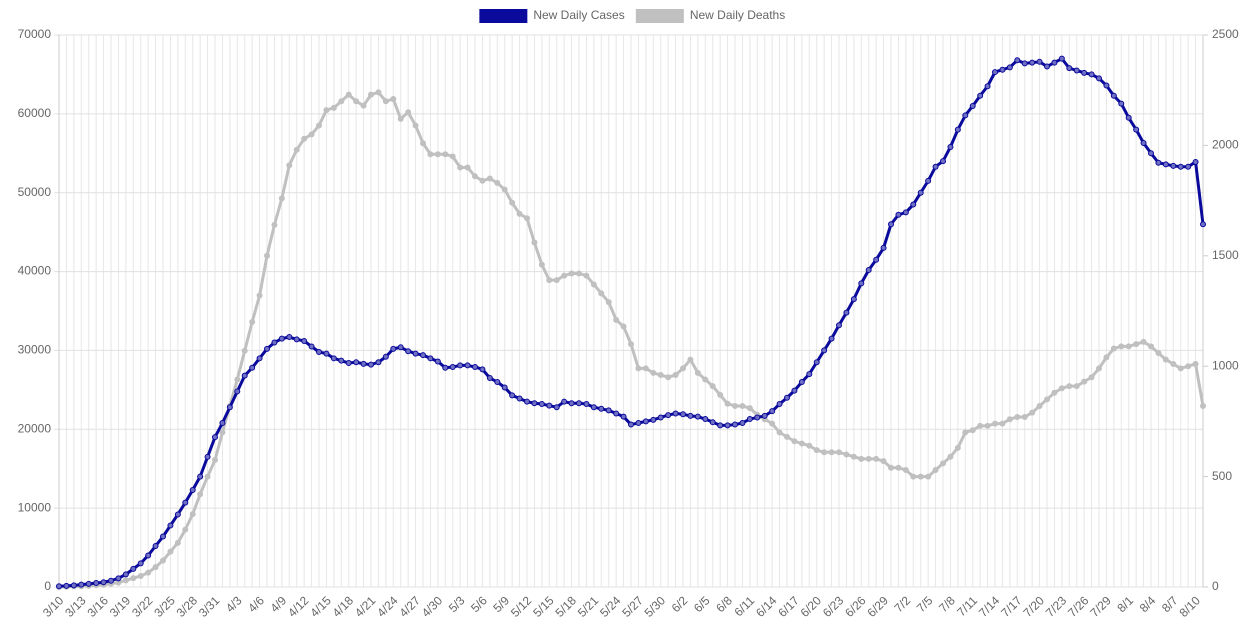 Image resolution: width=1256 pixels, height=627 pixels. What do you see at coordinates (878, 606) in the screenshot?
I see `x-tick-label: 6/29` at bounding box center [878, 606].